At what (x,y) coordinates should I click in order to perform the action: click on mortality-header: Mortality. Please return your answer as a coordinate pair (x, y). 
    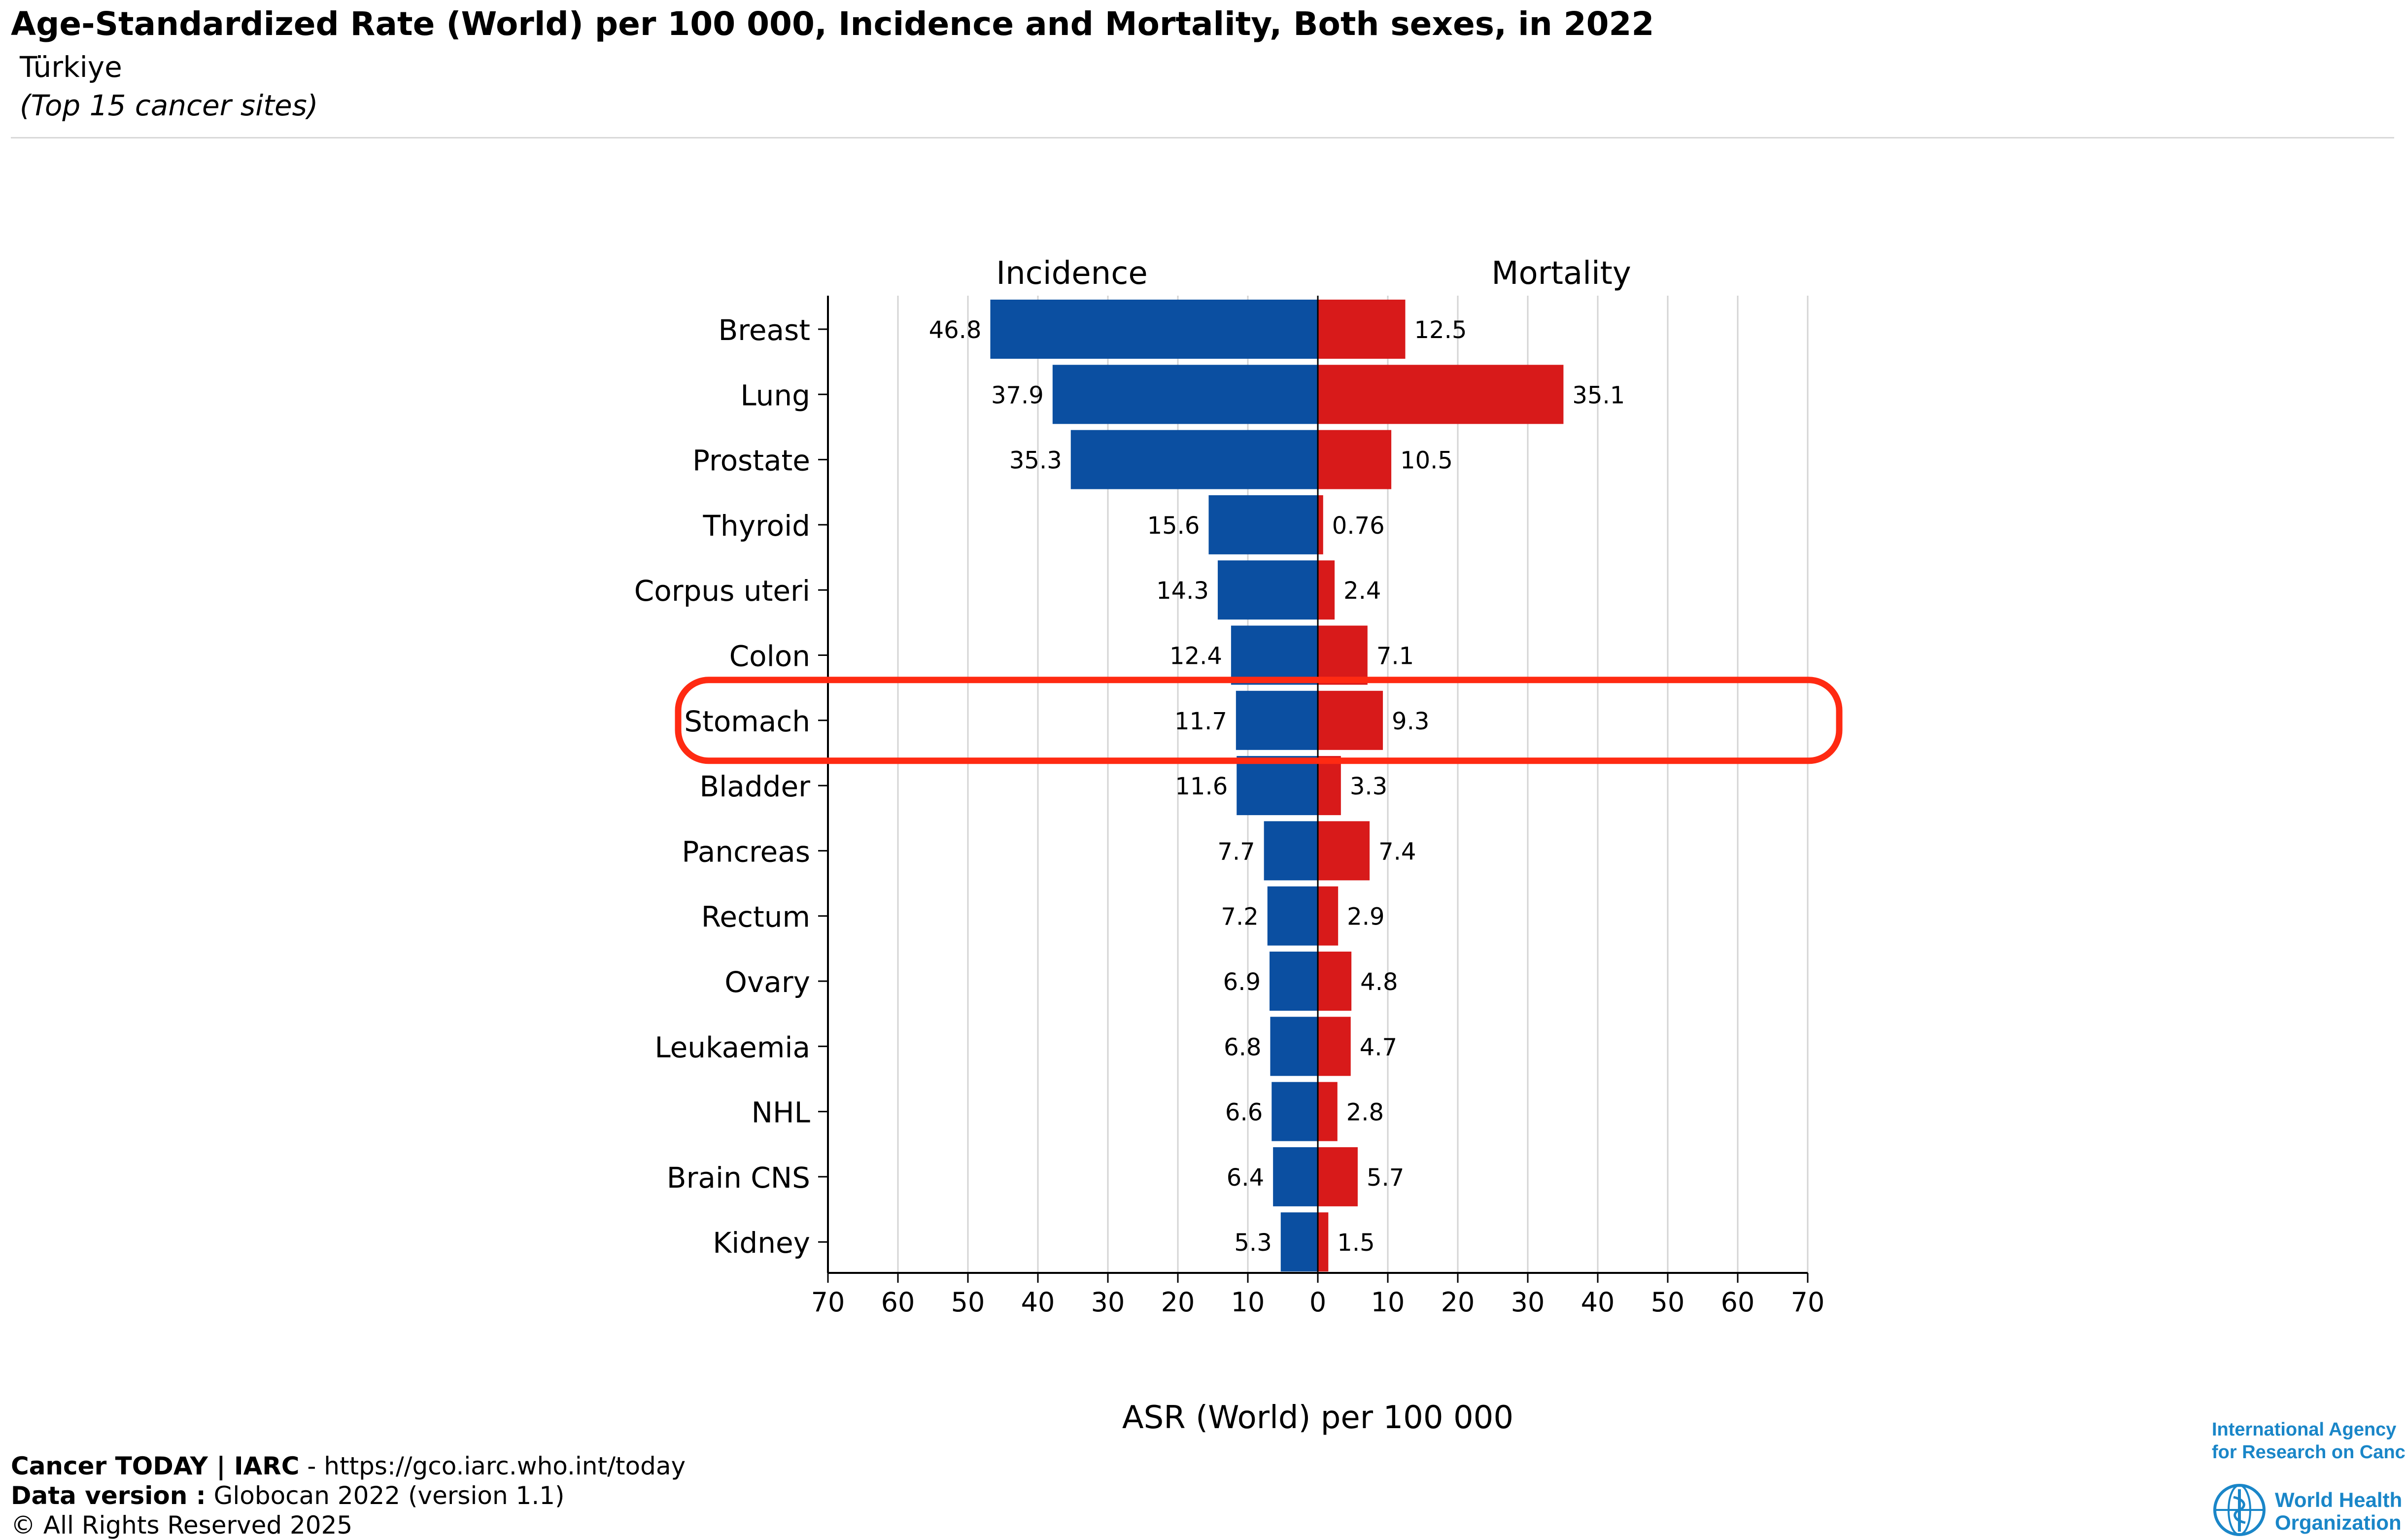
    Looking at the image, I should click on (1561, 273).